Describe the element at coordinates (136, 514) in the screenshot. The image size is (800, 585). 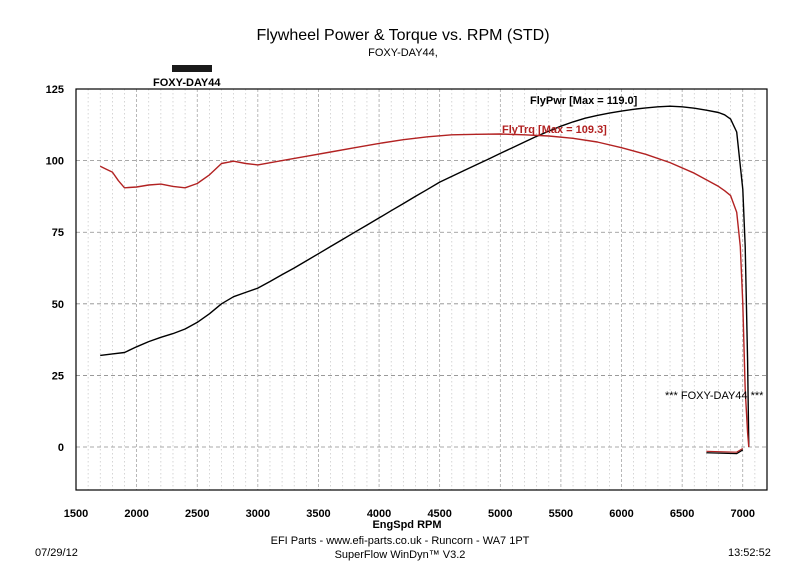
I see `x-tick-label: 2000` at that location.